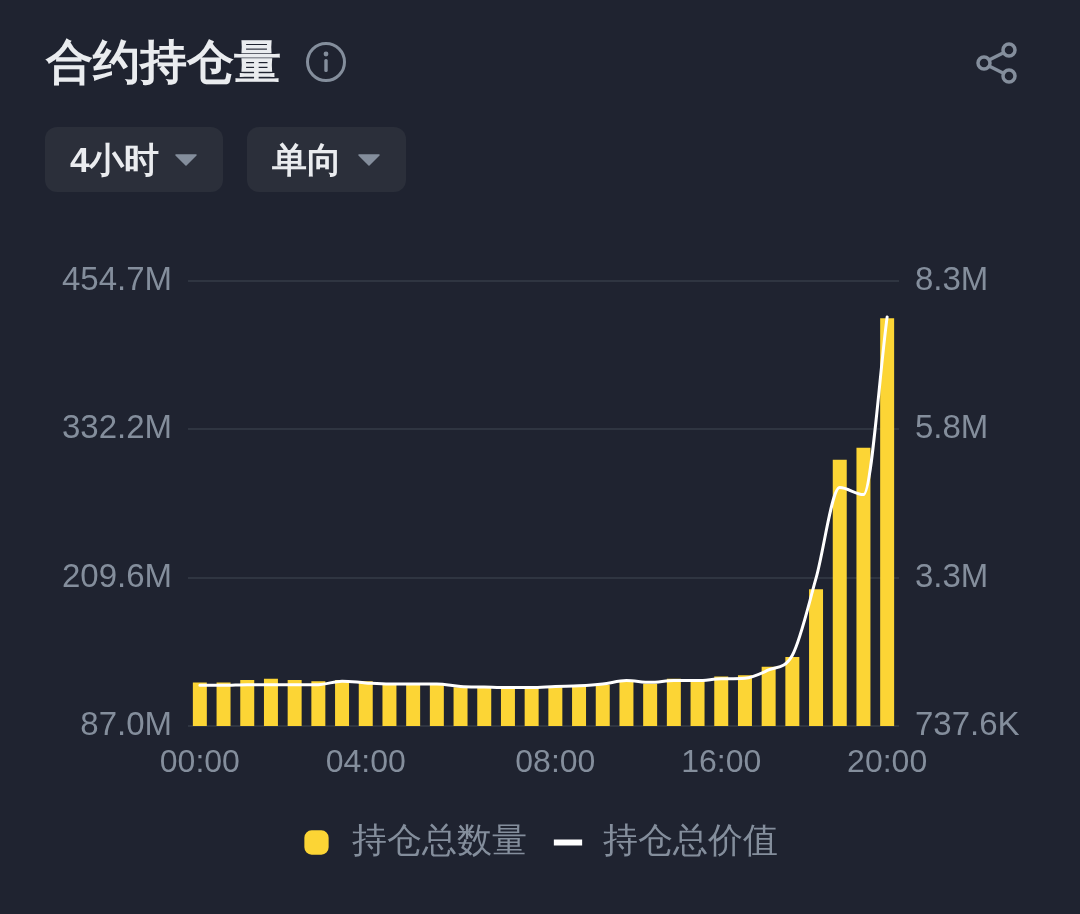  What do you see at coordinates (327, 159) in the screenshot?
I see `dropdown-button: 单向` at bounding box center [327, 159].